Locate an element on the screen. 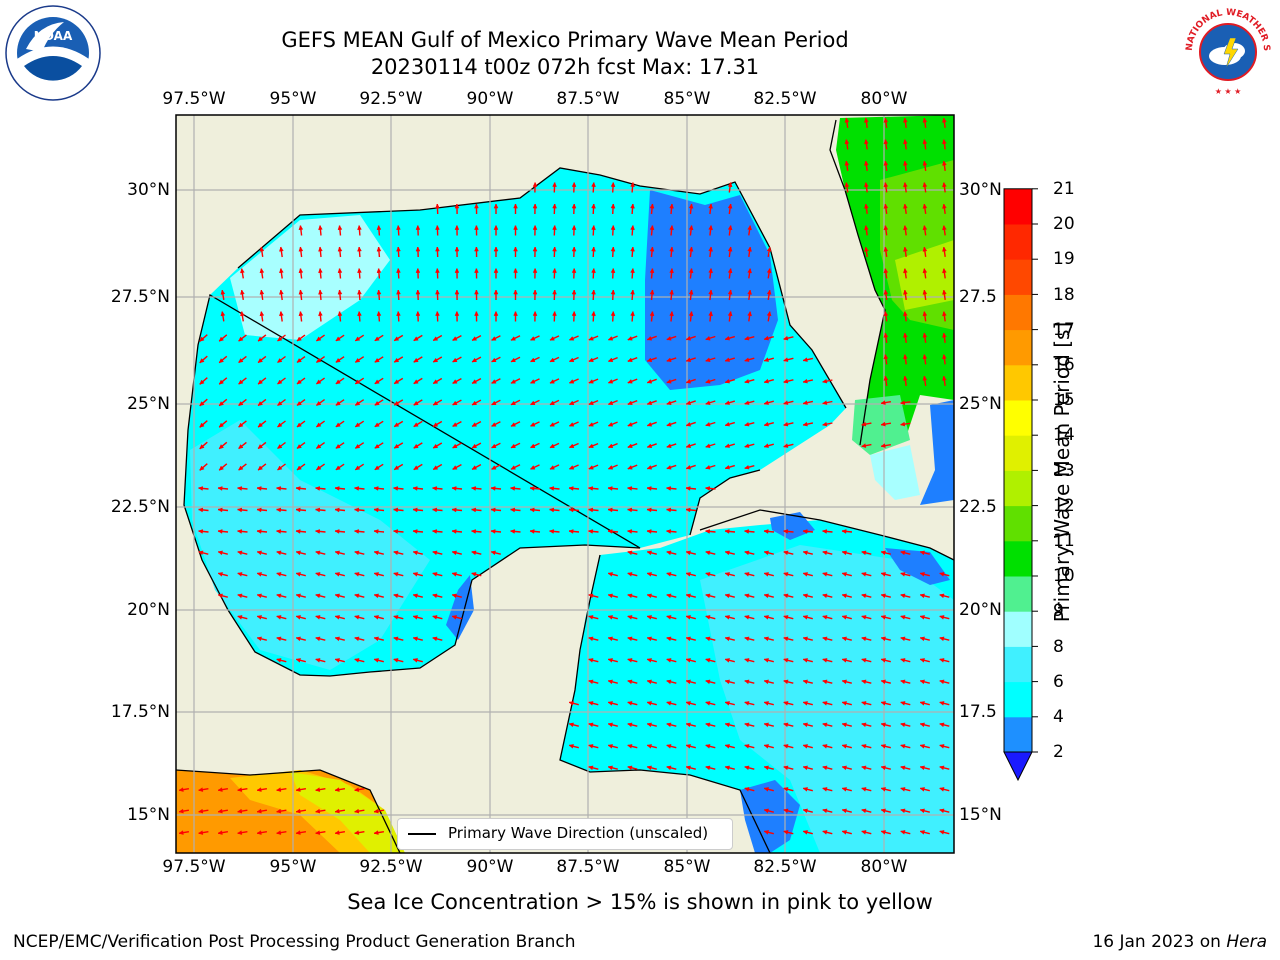 The height and width of the screenshot is (960, 1280). lon-label-top: 97.5°W is located at coordinates (194, 99).